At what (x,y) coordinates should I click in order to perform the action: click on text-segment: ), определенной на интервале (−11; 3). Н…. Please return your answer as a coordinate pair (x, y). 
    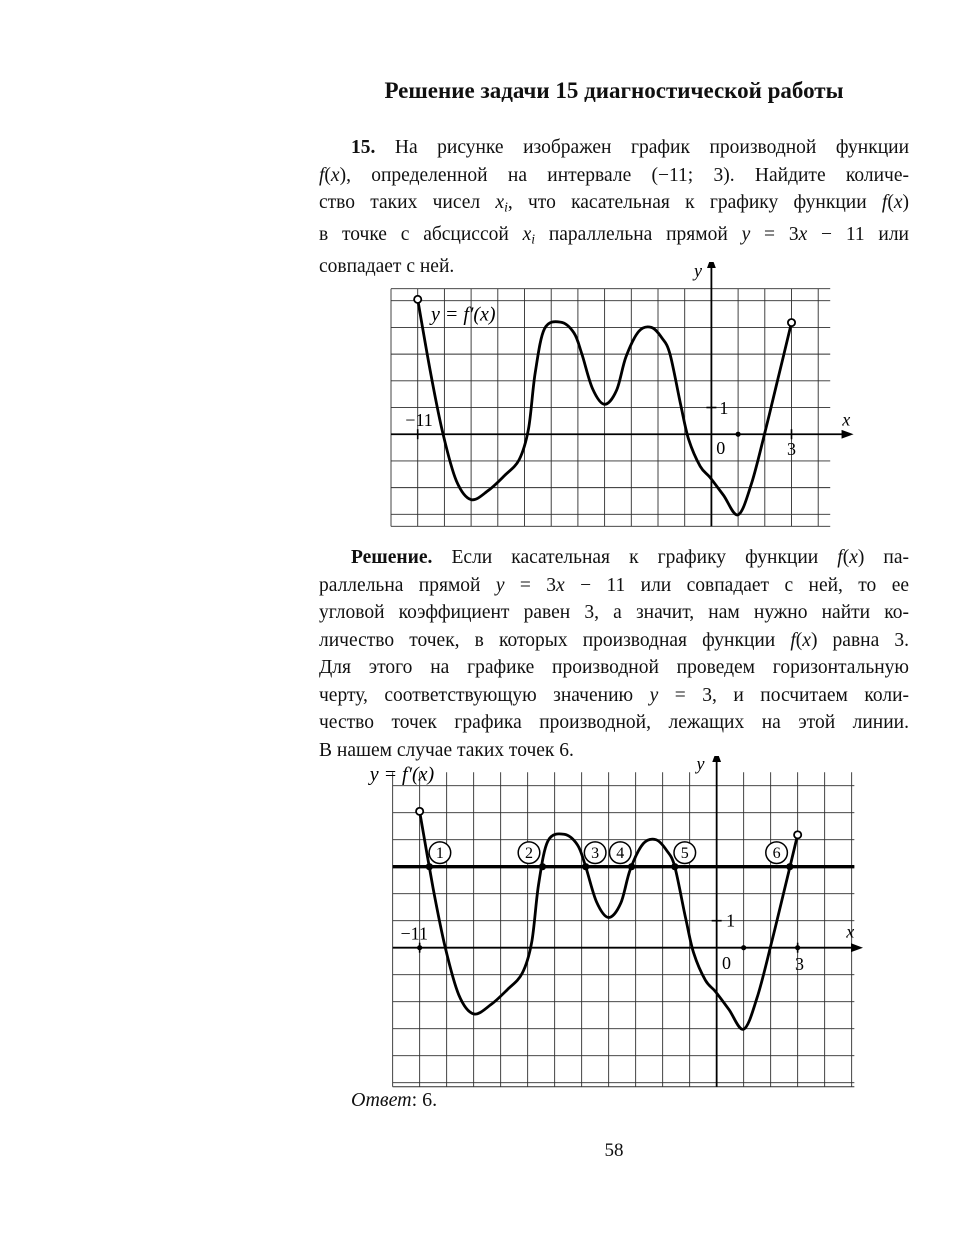
    Looking at the image, I should click on (624, 175).